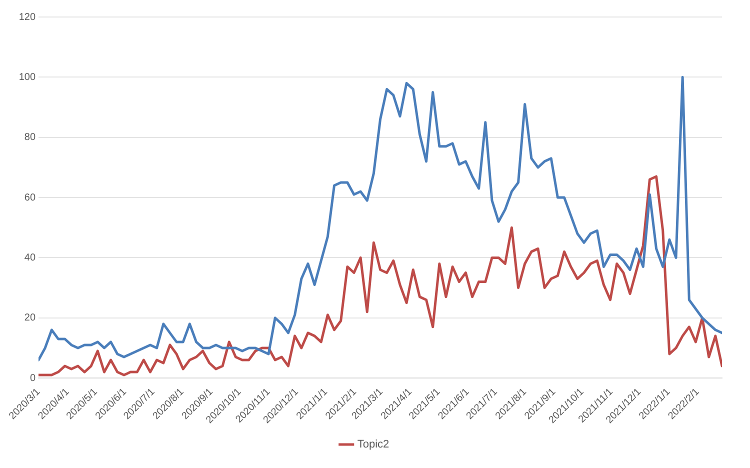 The height and width of the screenshot is (468, 750). I want to click on y-tick-label: 80, so click(30, 138).